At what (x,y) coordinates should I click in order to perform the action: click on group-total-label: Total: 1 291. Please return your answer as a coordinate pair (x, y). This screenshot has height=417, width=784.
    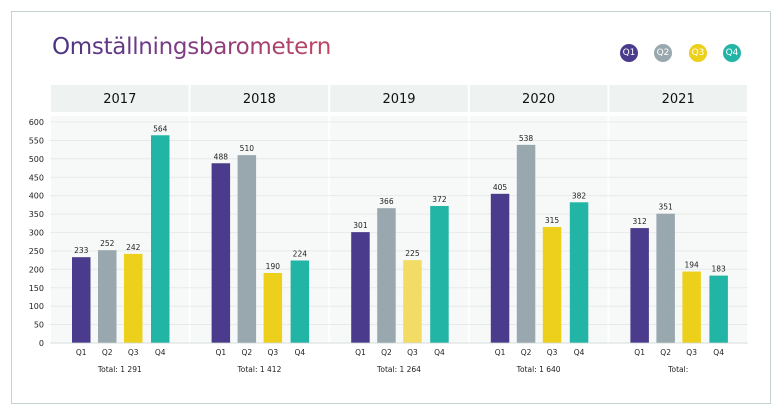
    Looking at the image, I should click on (119, 369).